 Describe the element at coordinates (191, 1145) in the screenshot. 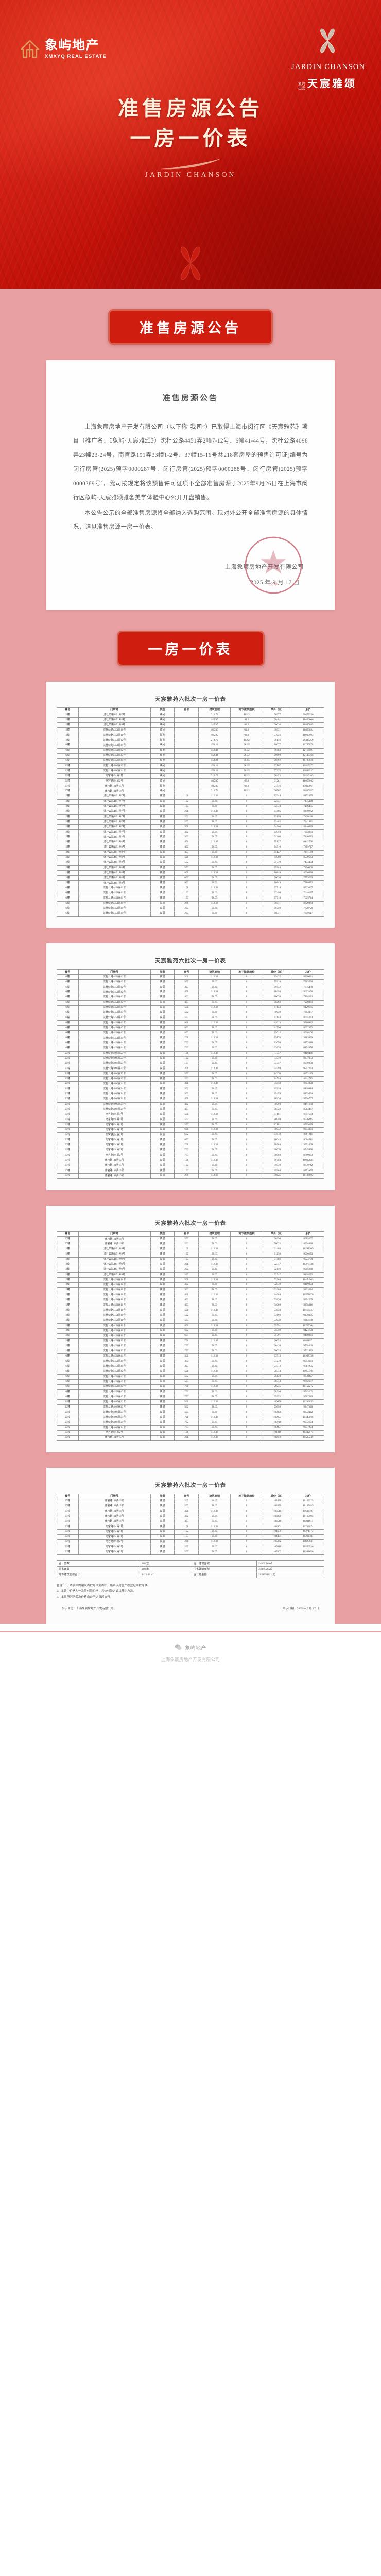

I see `table-row: 33幢 南官路191弄2号 高层 701 112.38 0 88903 9991068` at that location.